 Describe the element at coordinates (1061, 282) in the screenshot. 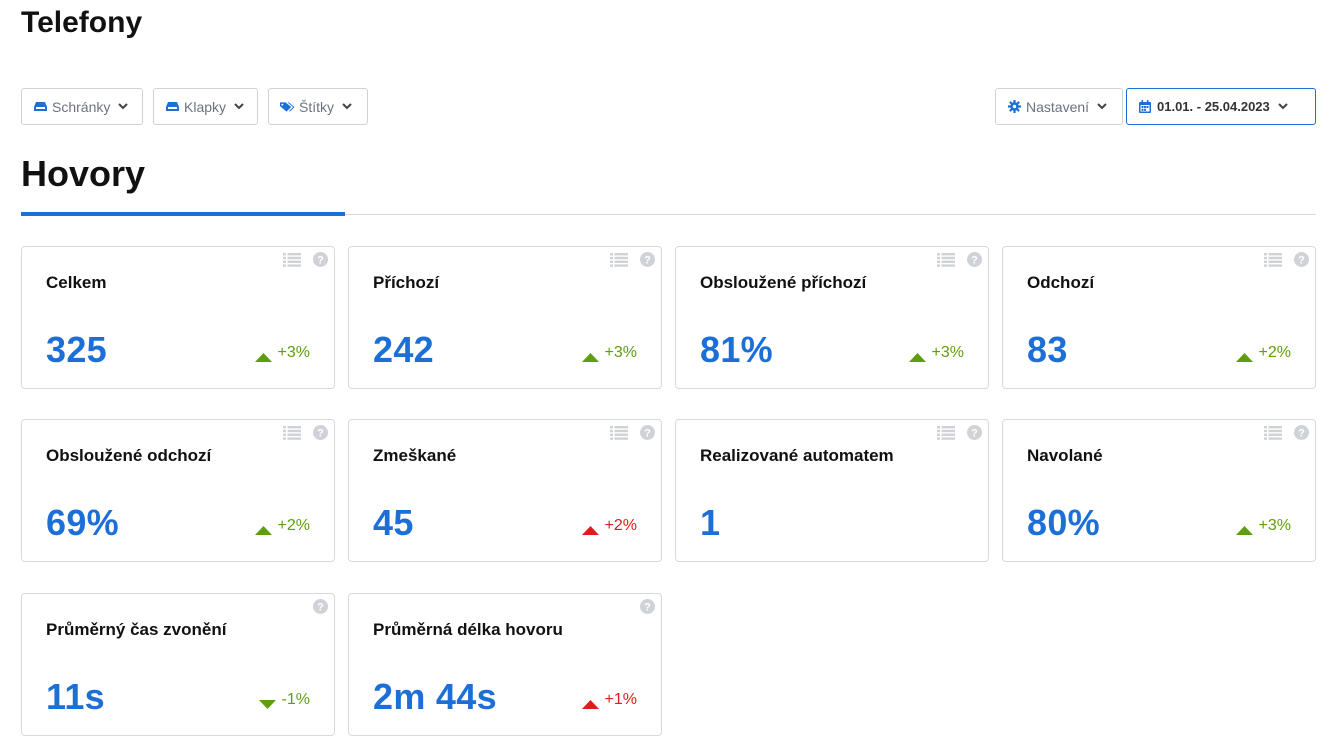

I see `stat-card-label: Odchozí` at that location.